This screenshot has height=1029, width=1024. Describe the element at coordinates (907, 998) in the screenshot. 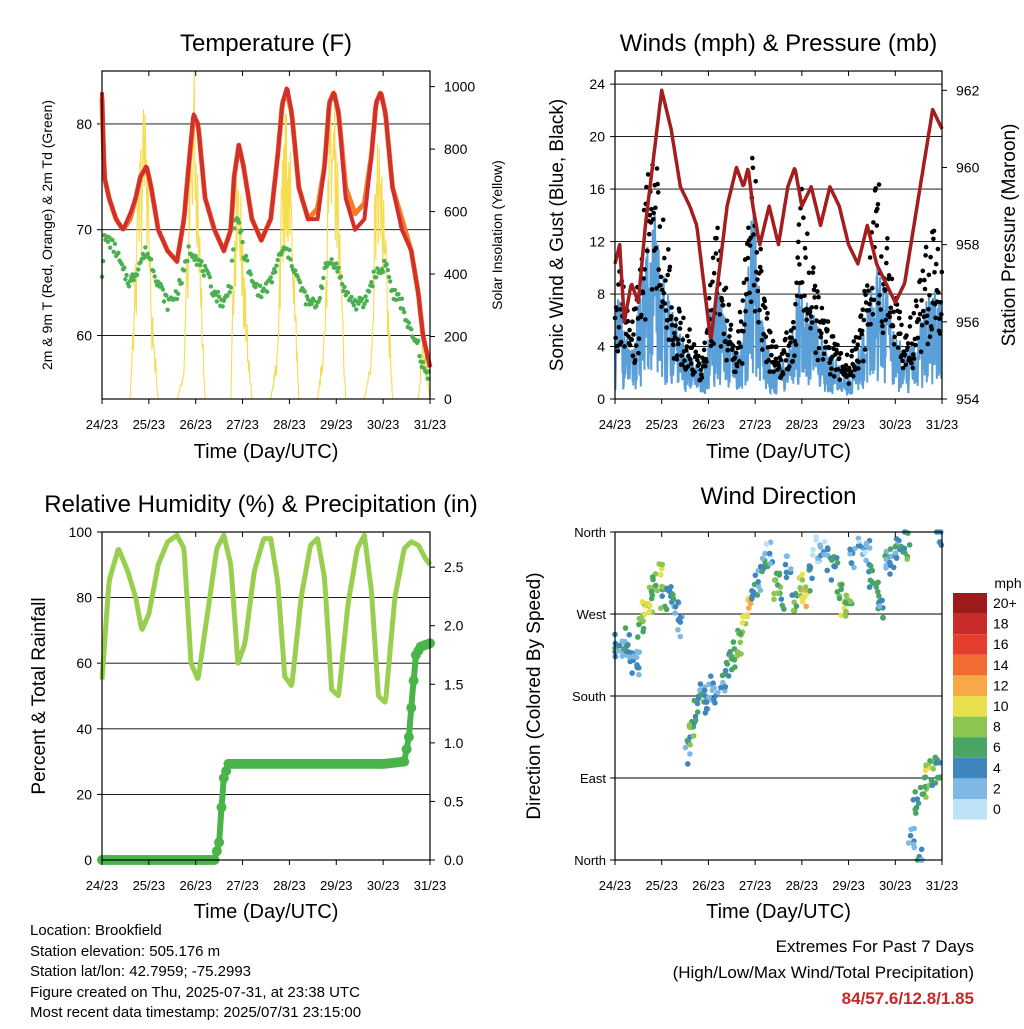

I see `extremes-values: 84/57.6/12.8/1.85` at that location.